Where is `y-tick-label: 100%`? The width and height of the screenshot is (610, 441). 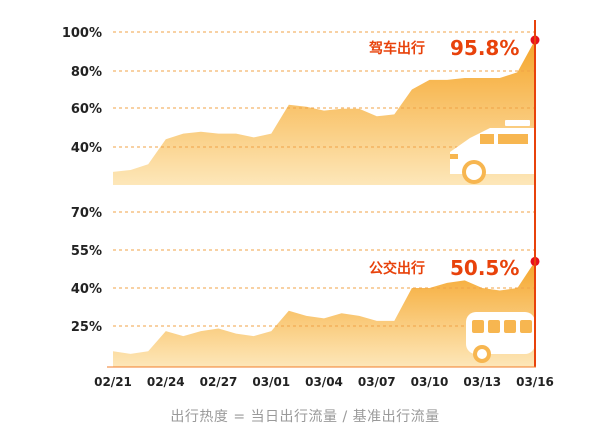
y-tick-label: 100% is located at coordinates (82, 33).